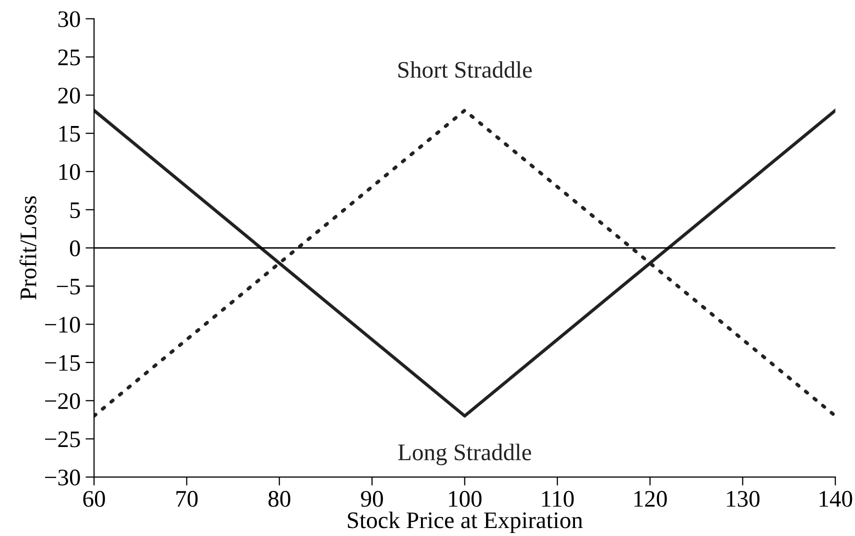 The width and height of the screenshot is (855, 536). What do you see at coordinates (75, 210) in the screenshot?
I see `y-tick-label: 5` at bounding box center [75, 210].